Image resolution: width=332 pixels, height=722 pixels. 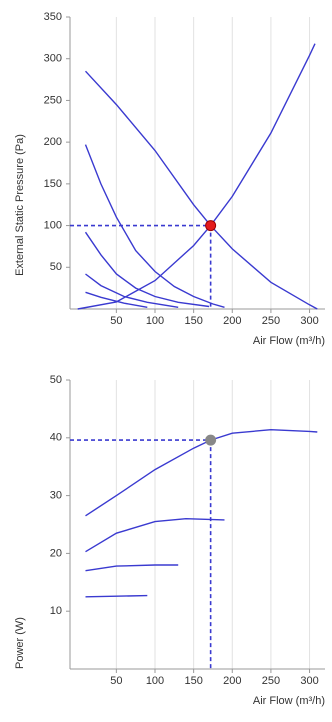 I want to click on y-tick-label: 250, so click(x=53, y=100).